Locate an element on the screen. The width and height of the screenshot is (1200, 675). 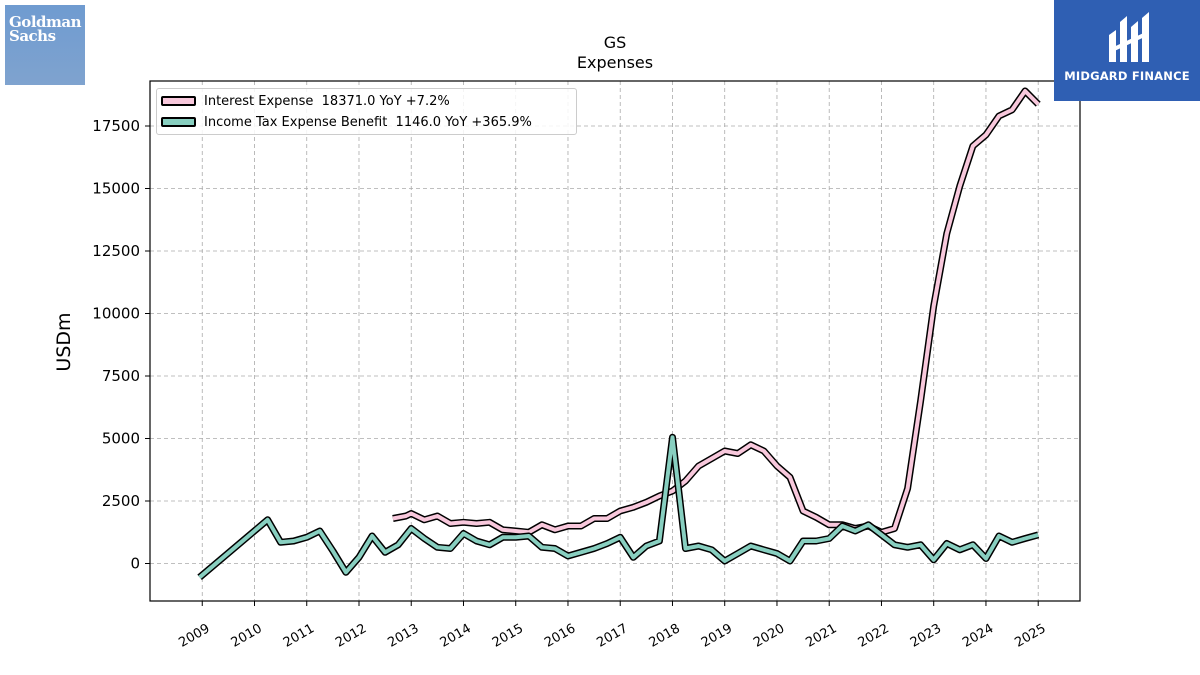
x-tick-label: 2022 is located at coordinates (874, 636).